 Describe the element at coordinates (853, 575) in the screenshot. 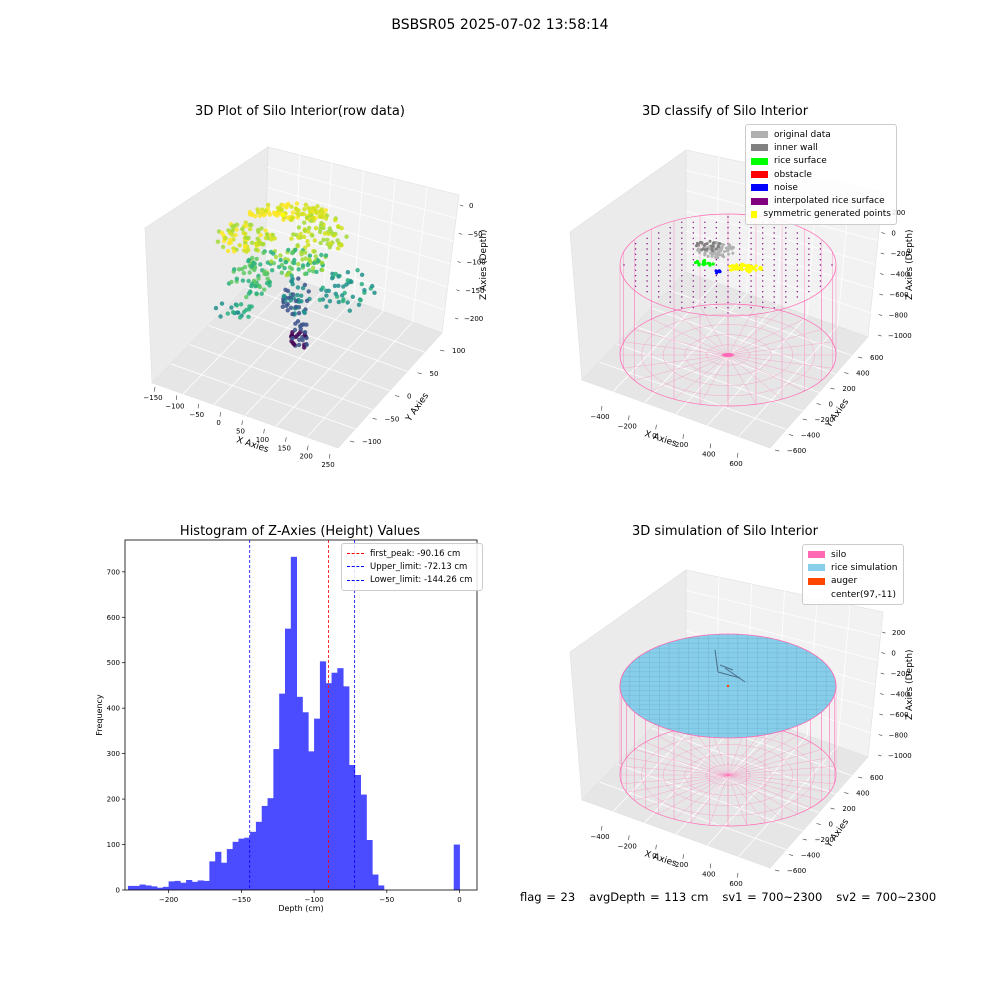

I see `plot4-legend: silo rice simulation auger center(97,-11)` at that location.